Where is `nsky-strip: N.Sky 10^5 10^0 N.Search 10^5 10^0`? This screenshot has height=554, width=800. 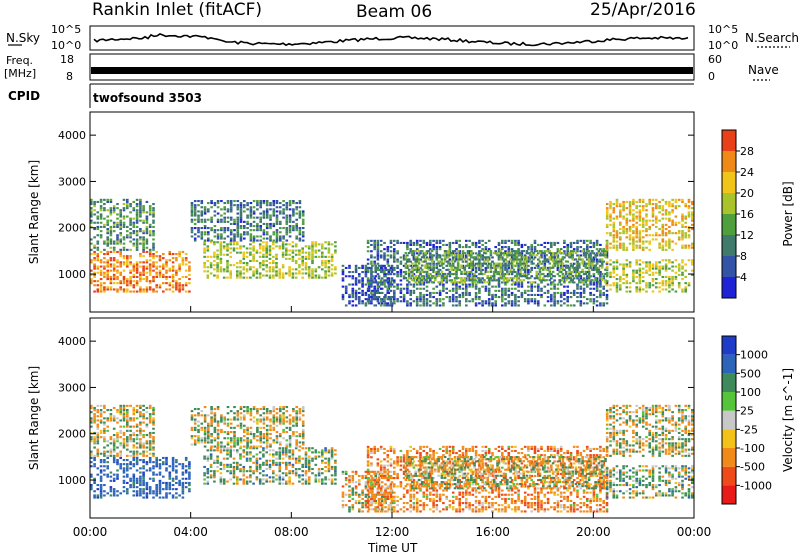 nsky-strip: N.Sky 10^5 10^0 N.Search 10^5 10^0 is located at coordinates (402, 37).